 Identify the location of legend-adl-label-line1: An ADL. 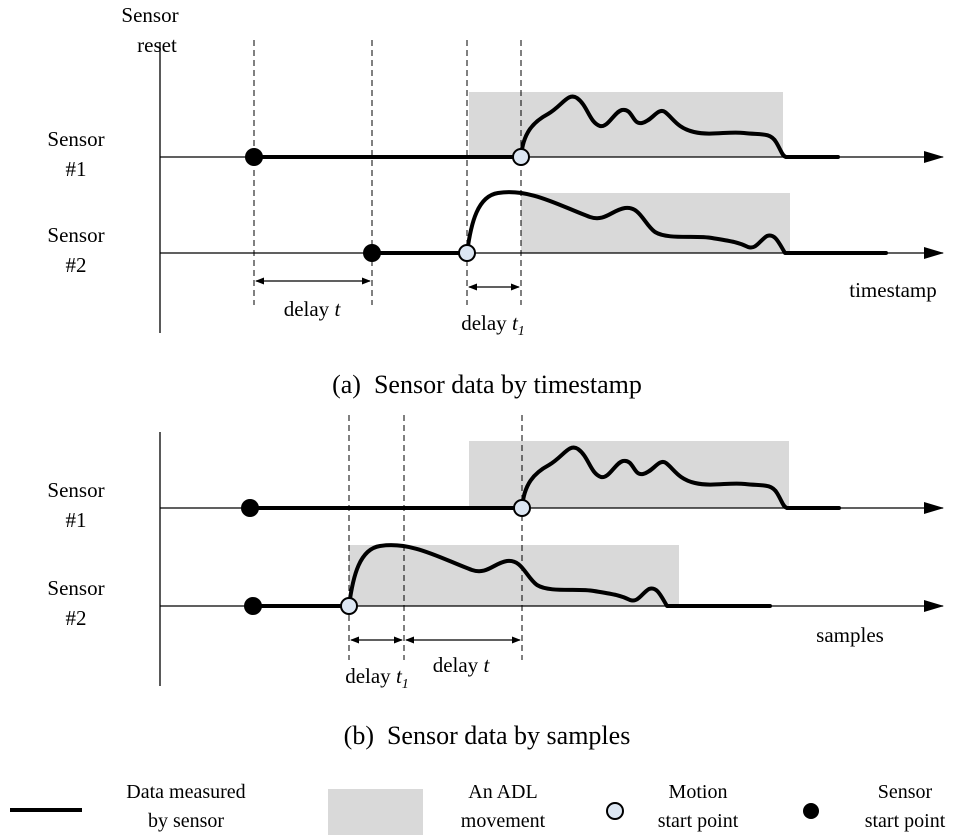
(502, 792).